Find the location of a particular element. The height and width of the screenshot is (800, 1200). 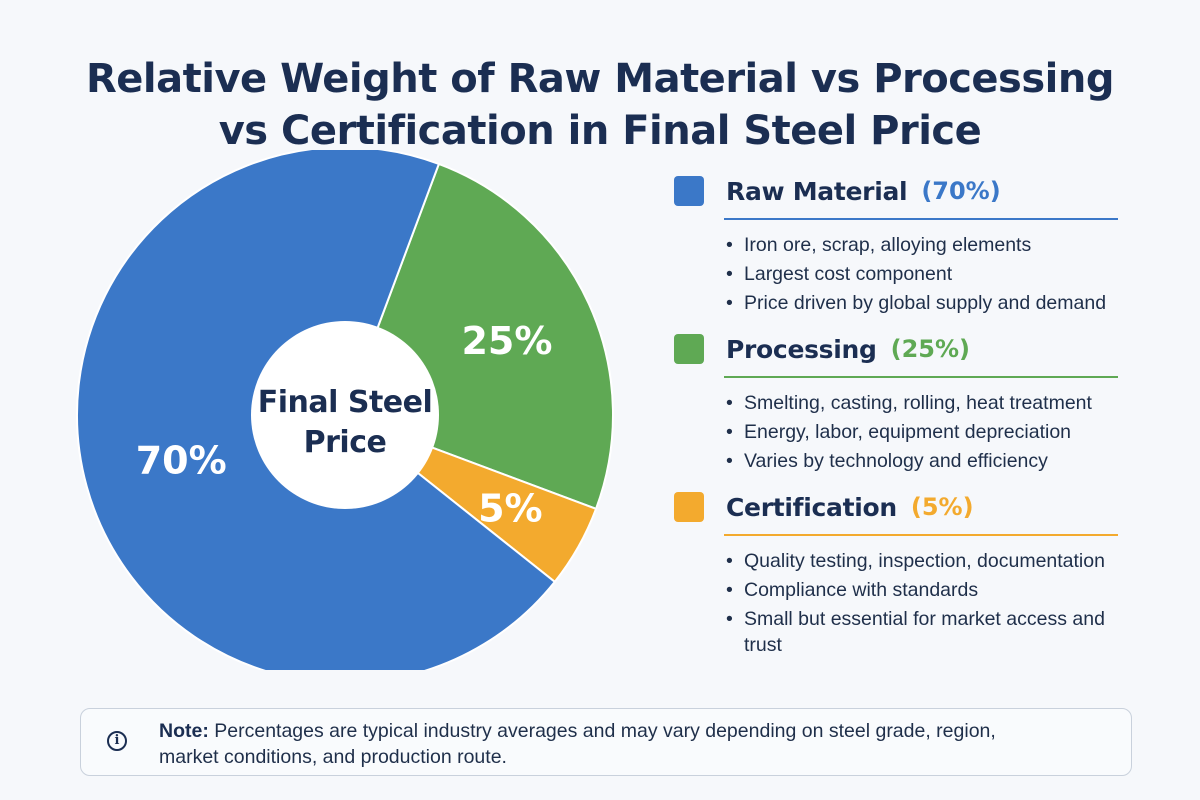

slice-labels: 25% 5% 70% is located at coordinates (344, 424).